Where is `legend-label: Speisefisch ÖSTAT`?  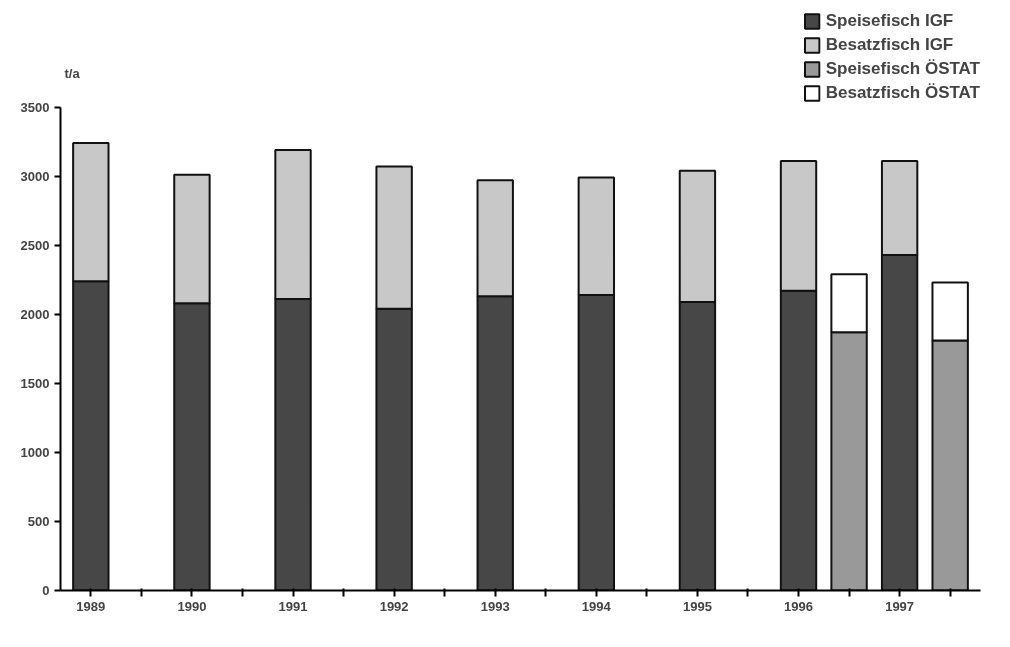
legend-label: Speisefisch ÖSTAT is located at coordinates (902, 69).